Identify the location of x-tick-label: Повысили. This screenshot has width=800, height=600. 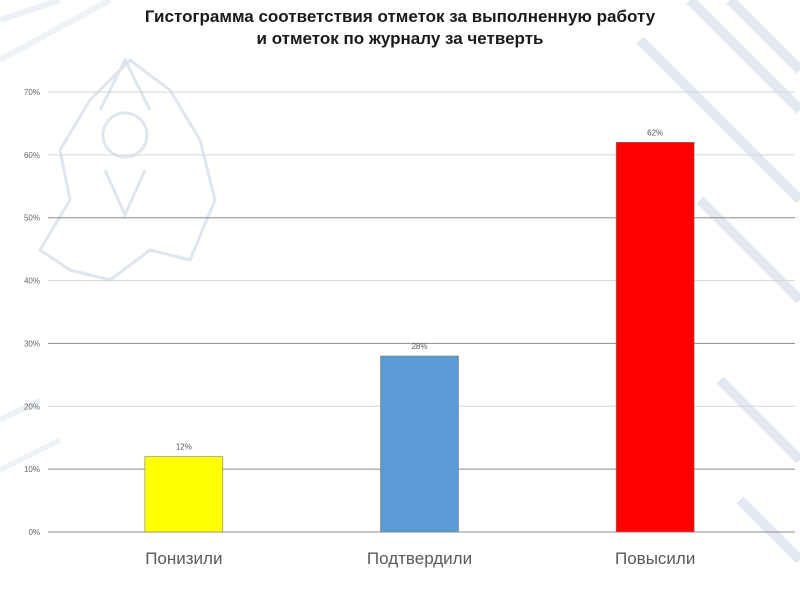
(655, 558).